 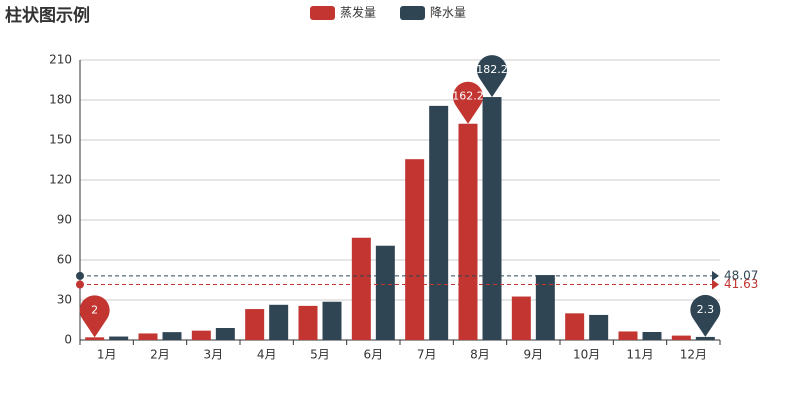 What do you see at coordinates (47, 15) in the screenshot?
I see `chart-title: 柱状图示例` at bounding box center [47, 15].